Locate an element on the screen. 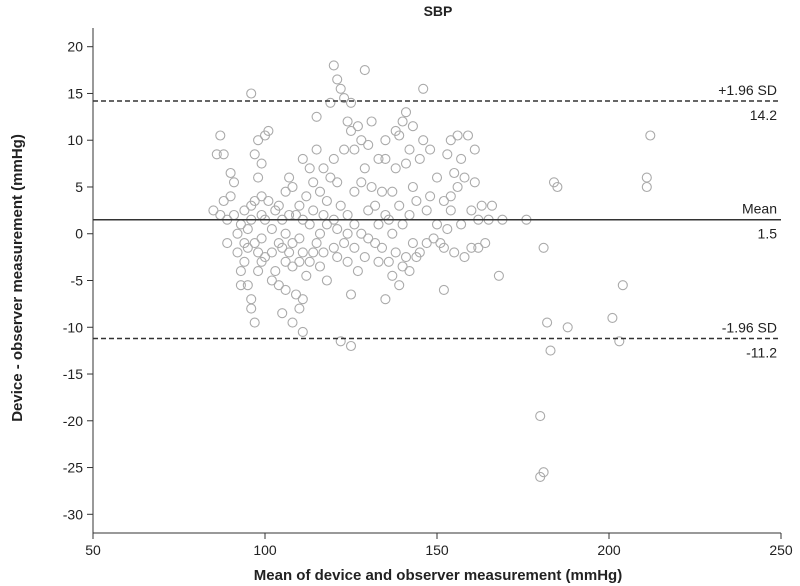  y-tick-label: 5 is located at coordinates (79, 187).